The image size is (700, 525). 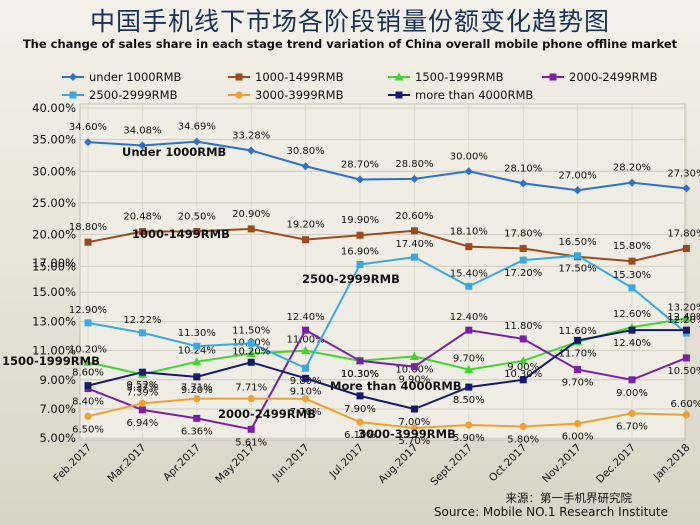 I want to click on data-label: 15.30%, so click(x=632, y=275).